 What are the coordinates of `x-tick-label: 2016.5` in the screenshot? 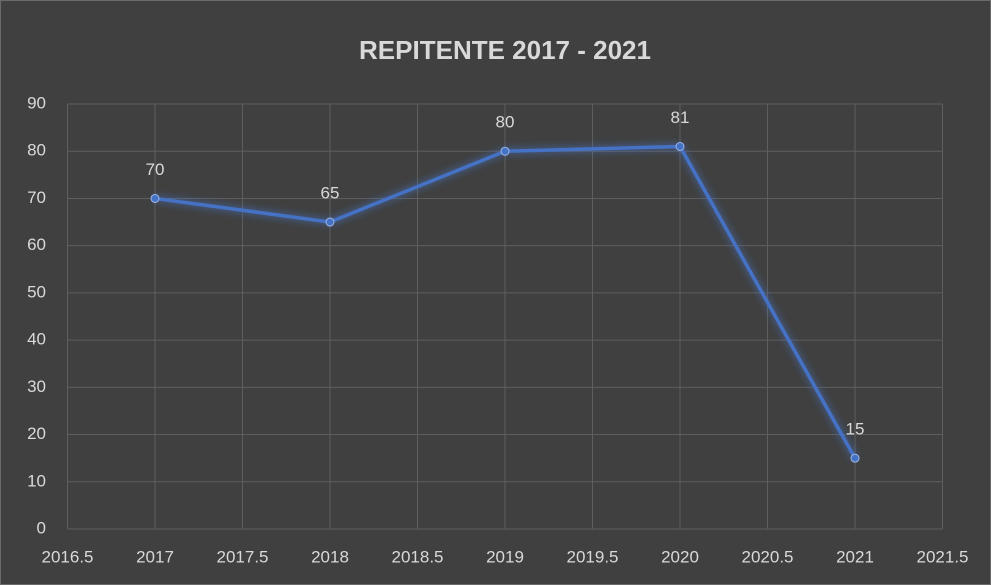 It's located at (68, 556).